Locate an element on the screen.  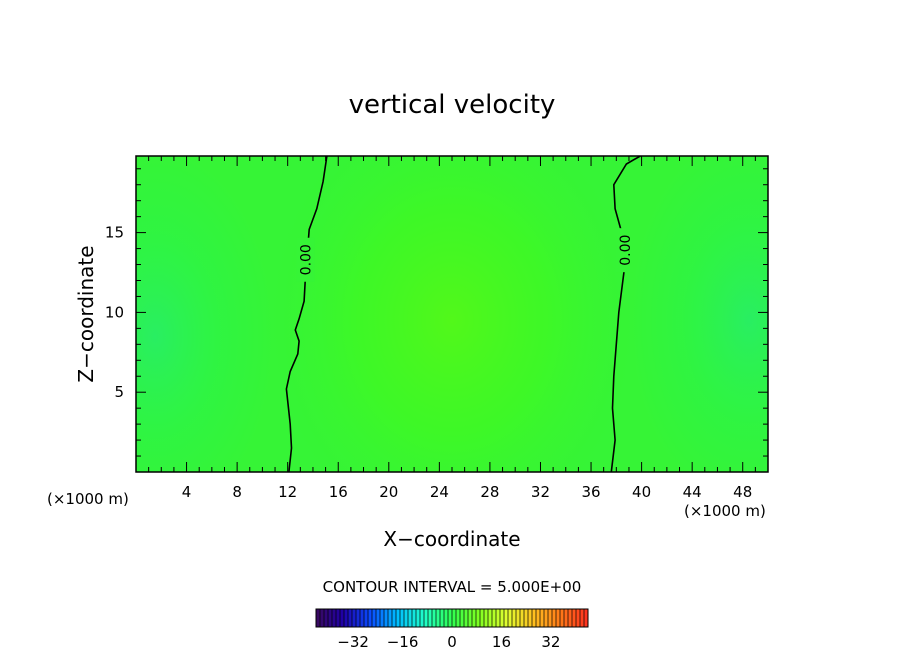
x-tick-label: 12 is located at coordinates (287, 492).